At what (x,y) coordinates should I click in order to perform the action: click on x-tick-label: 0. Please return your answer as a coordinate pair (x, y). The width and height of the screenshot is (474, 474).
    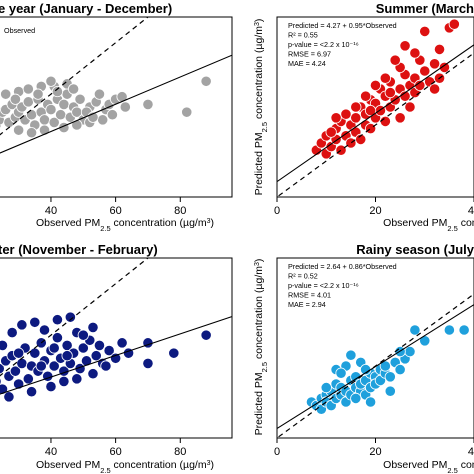
    Looking at the image, I should click on (277, 211).